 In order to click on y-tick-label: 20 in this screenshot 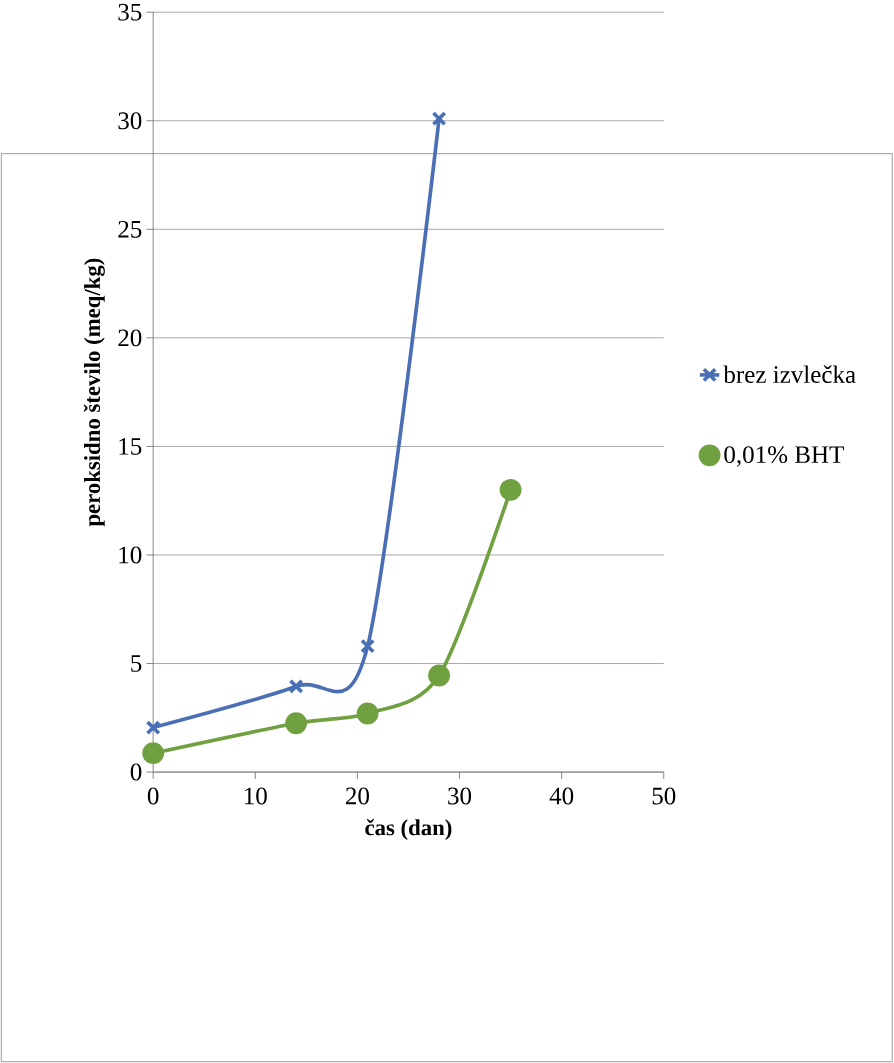, I will do `click(130, 338)`.